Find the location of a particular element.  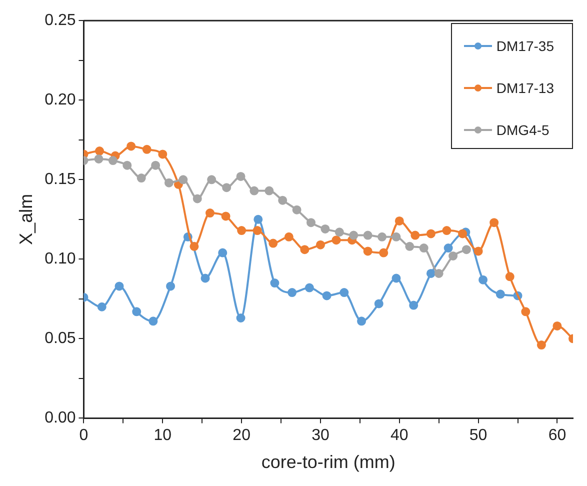

legend-label: DM17-13 is located at coordinates (525, 88).